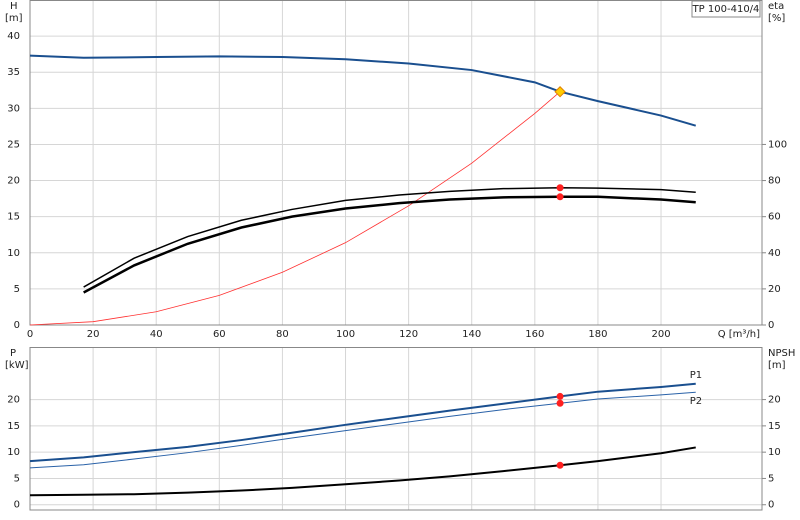 The width and height of the screenshot is (800, 520). Describe the element at coordinates (774, 426) in the screenshot. I see `y2-tick-label: 15` at that location.